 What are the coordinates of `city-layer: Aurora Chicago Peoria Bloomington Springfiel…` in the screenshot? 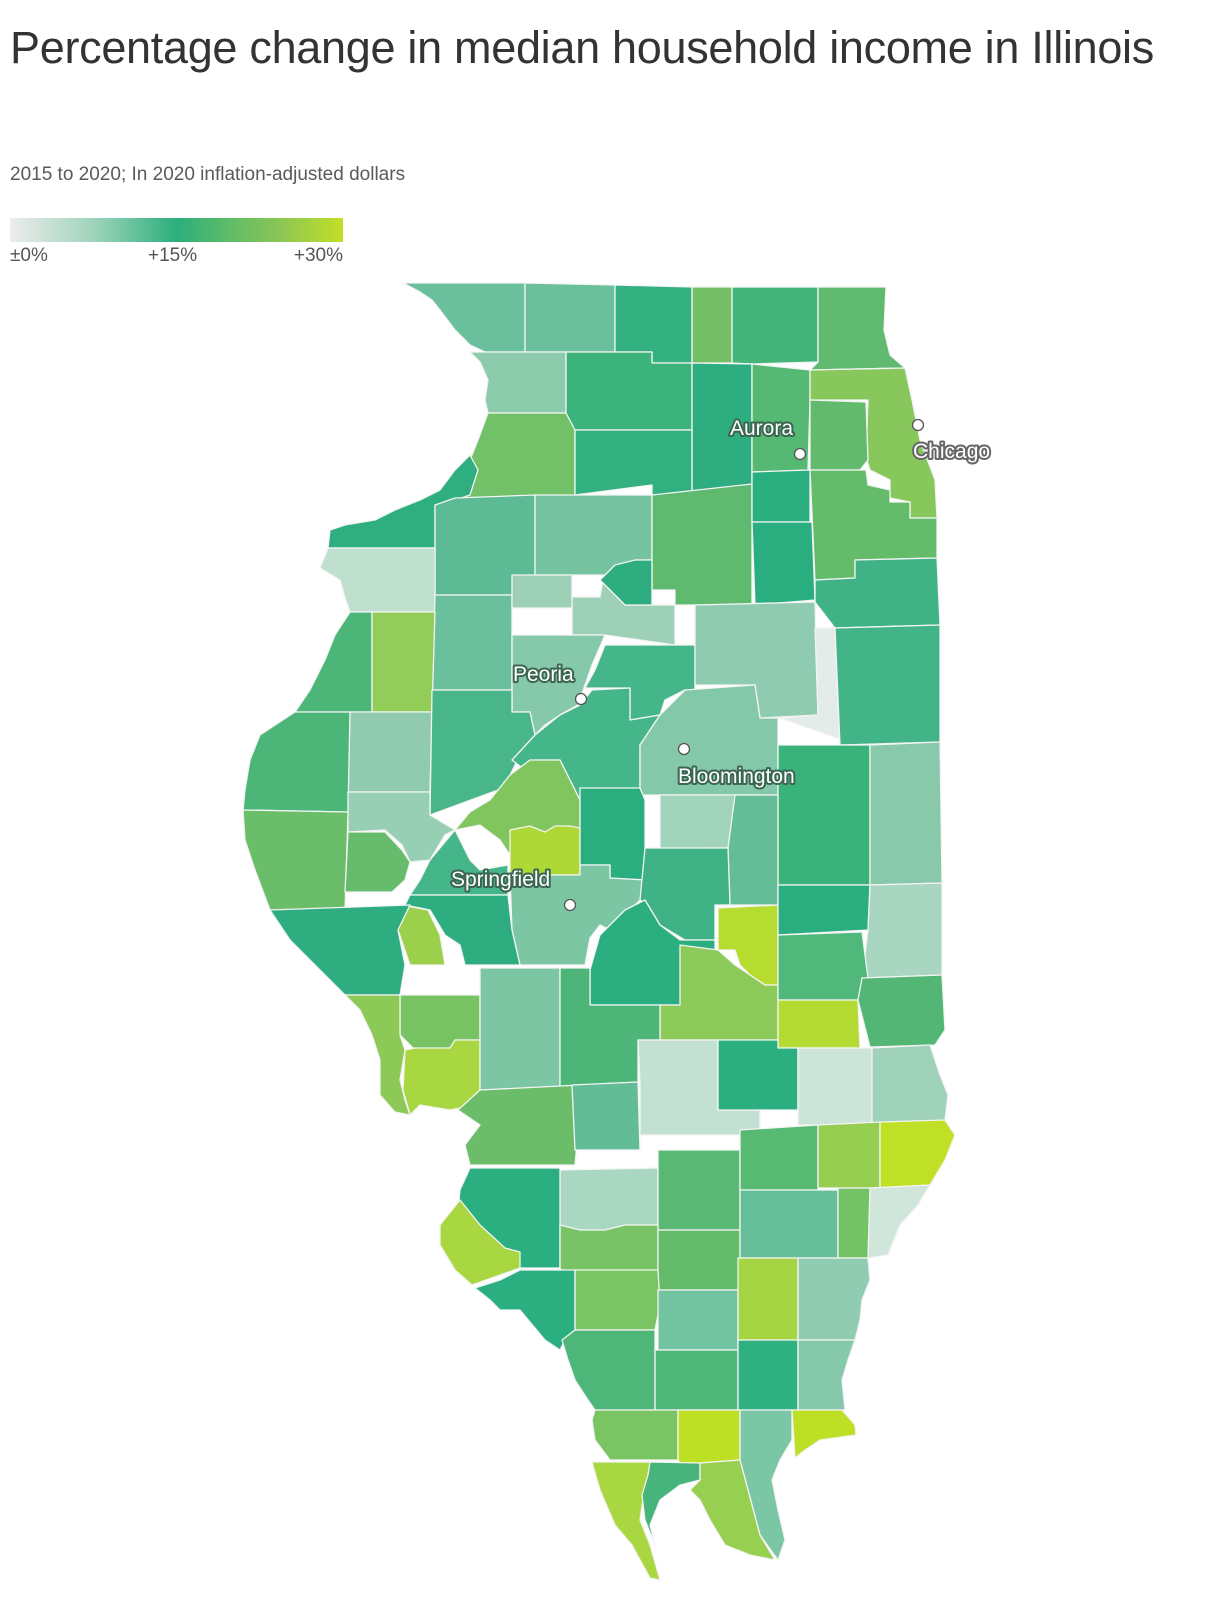 It's located at (720, 663).